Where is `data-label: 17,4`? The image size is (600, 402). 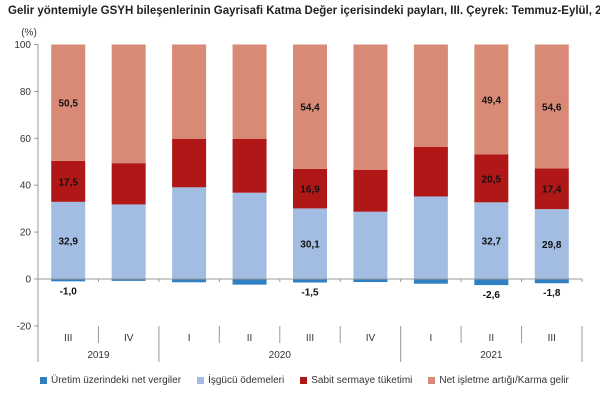
data-label: 17,4 is located at coordinates (552, 190).